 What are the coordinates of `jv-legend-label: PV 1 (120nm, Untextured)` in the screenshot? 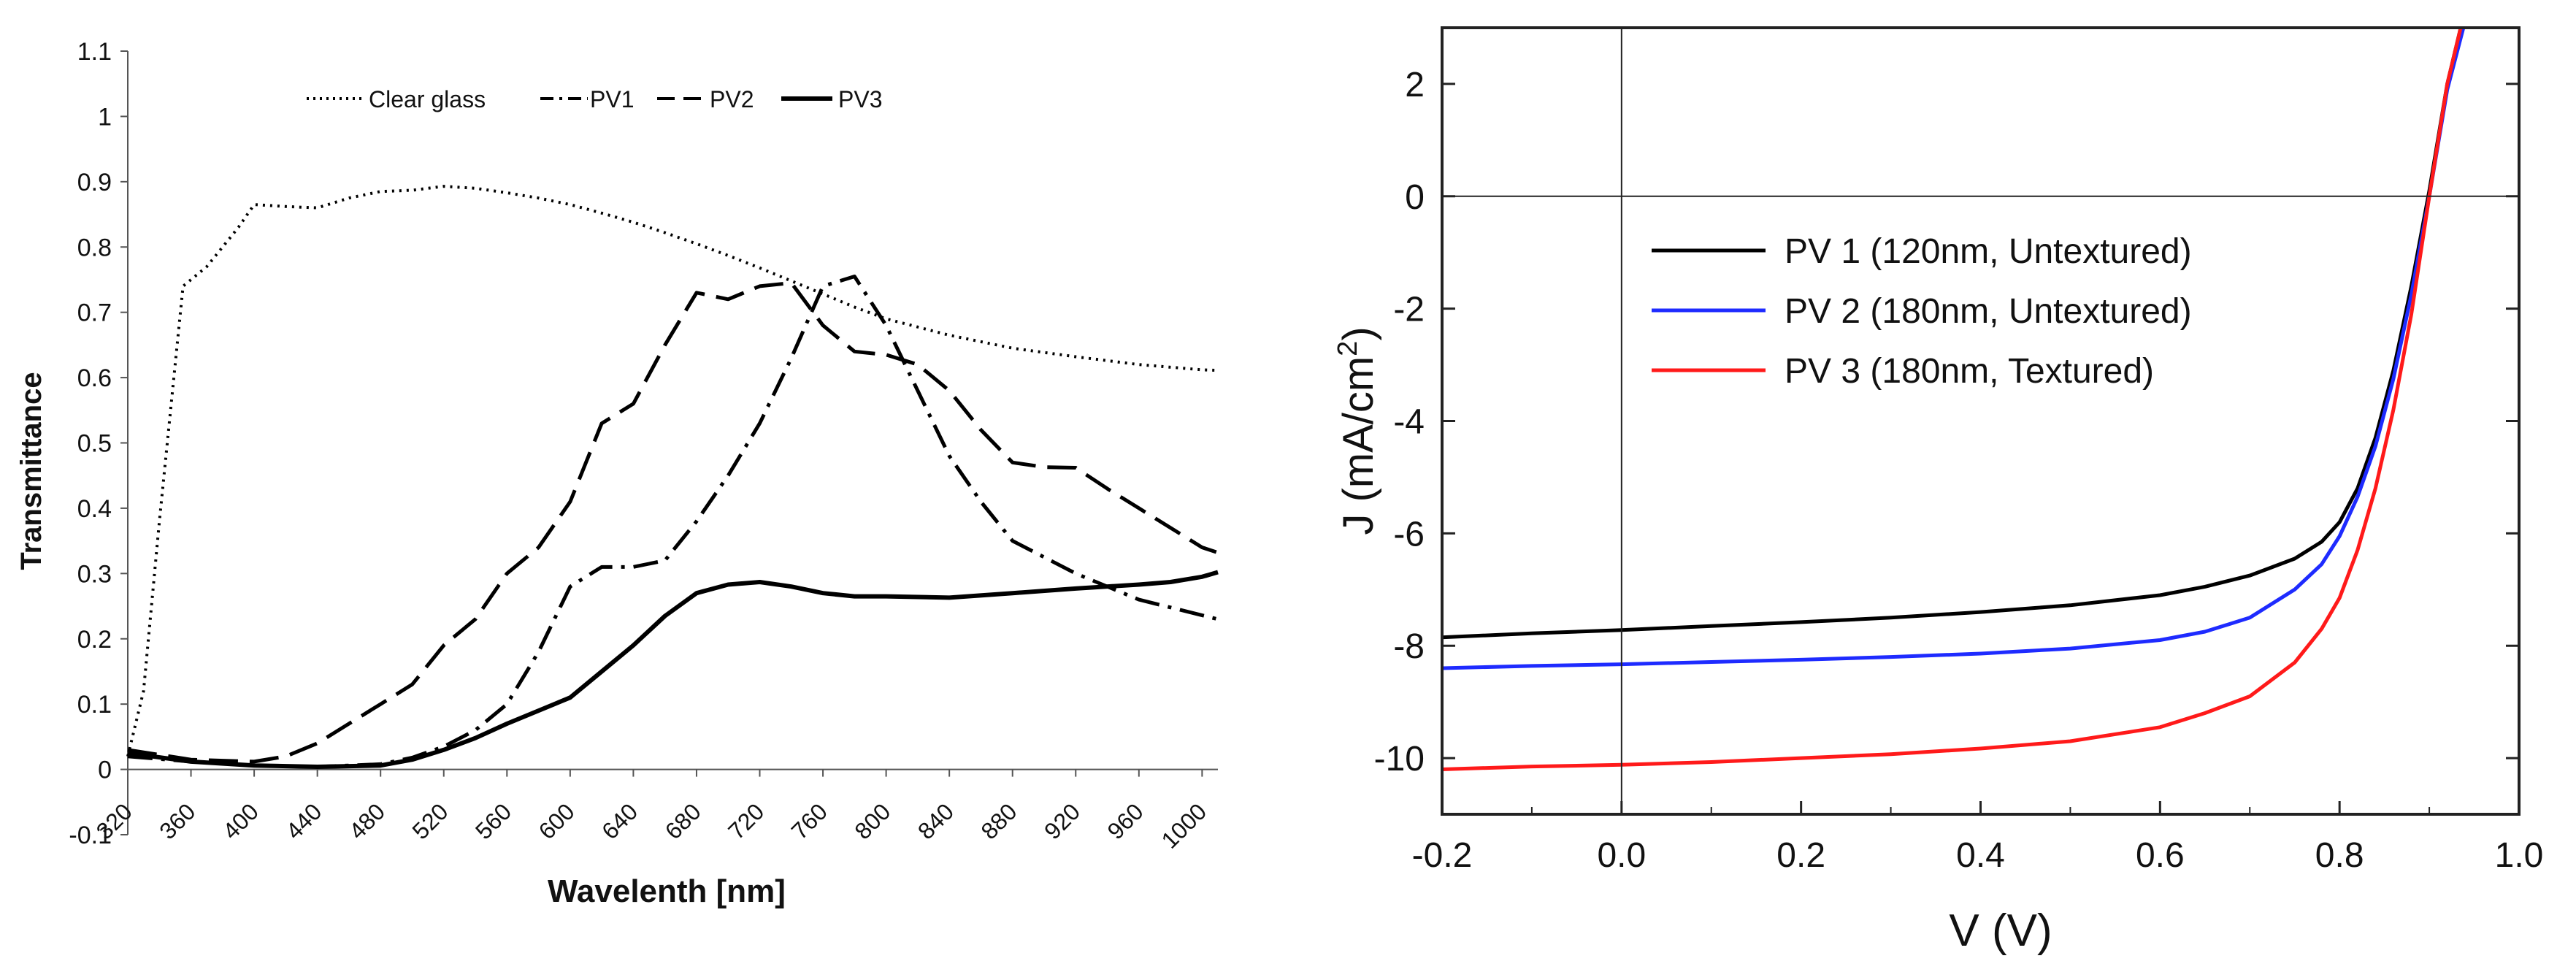 It's located at (1988, 252).